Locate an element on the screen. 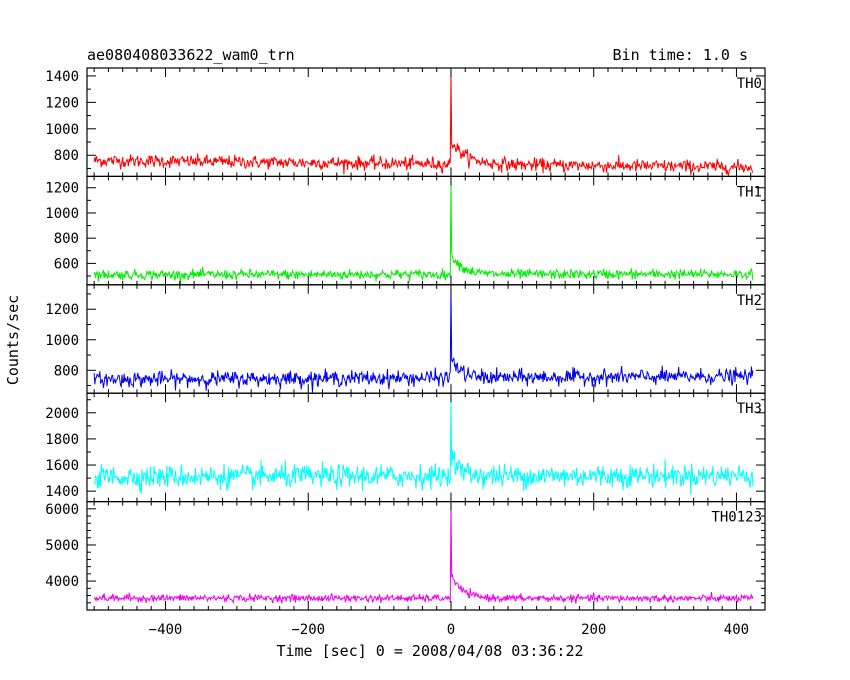 This screenshot has height=680, width=850. series-line-th3 is located at coordinates (423, 446).